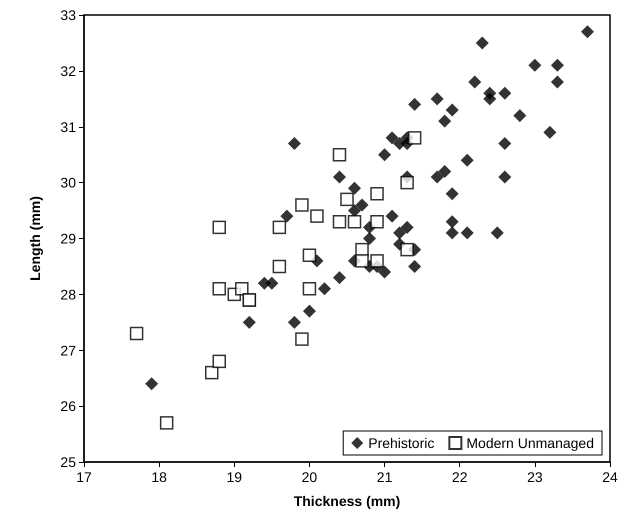  Describe the element at coordinates (530, 443) in the screenshot. I see `legend-label: Modern Unmanaged` at that location.